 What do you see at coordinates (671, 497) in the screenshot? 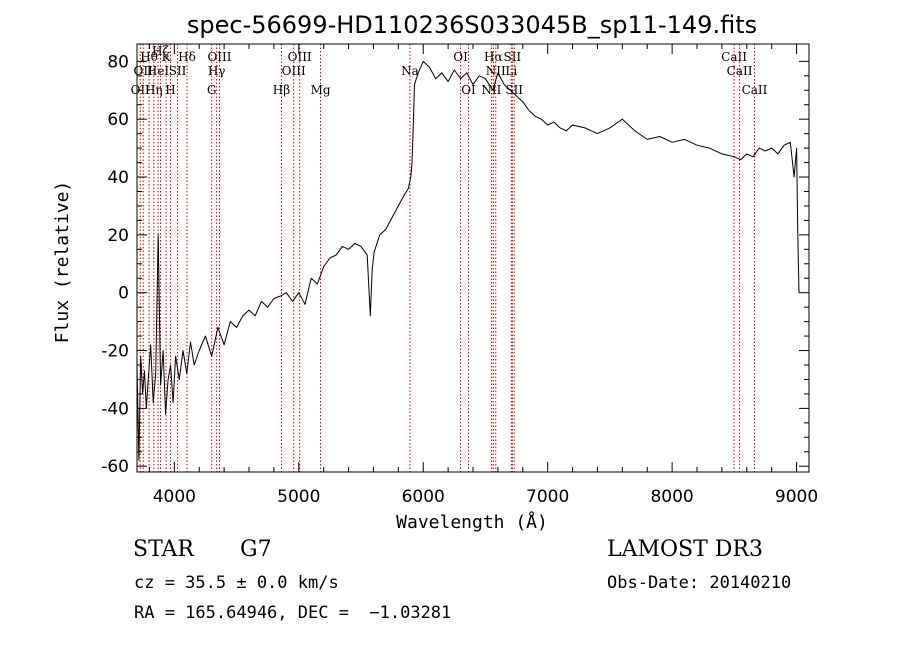
I see `x-tick-label: 8000` at bounding box center [671, 497].